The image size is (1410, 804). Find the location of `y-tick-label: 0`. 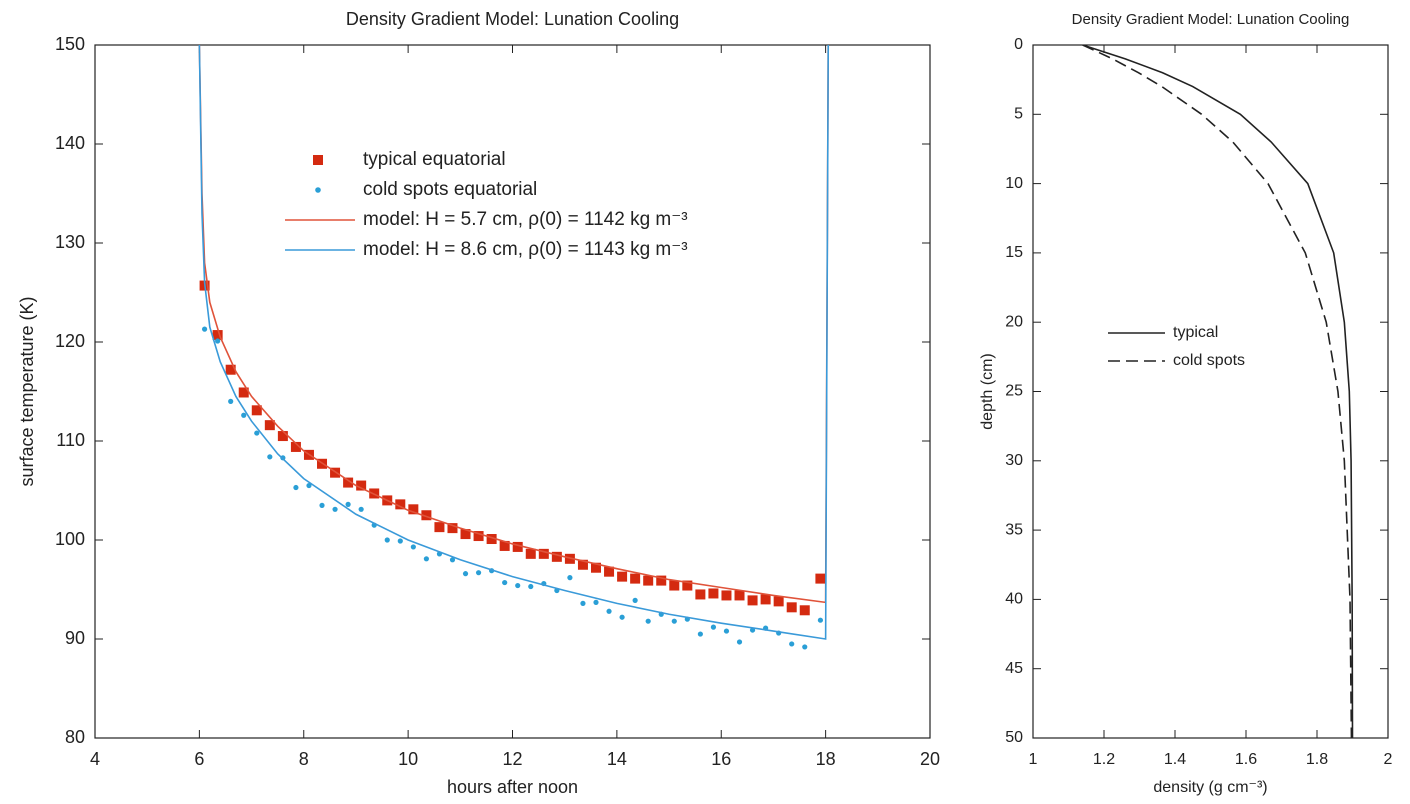

y-tick-label: 0 is located at coordinates (1018, 44).